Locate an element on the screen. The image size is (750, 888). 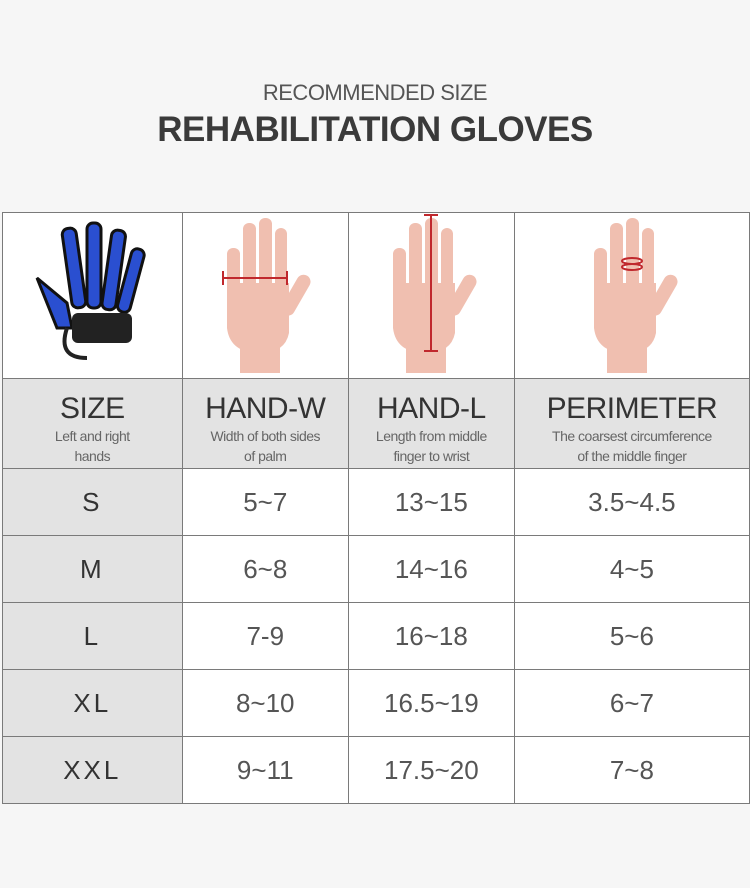
hand-width-icon is located at coordinates (266, 295).